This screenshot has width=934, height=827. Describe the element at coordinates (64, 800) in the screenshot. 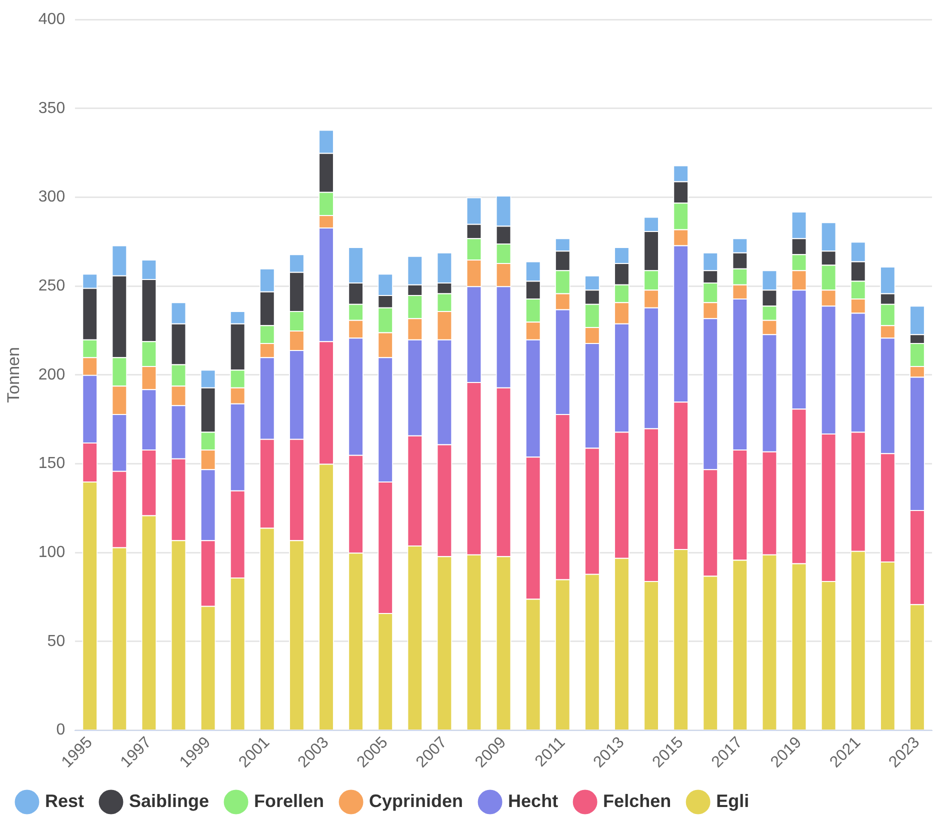

I see `legend-label: Rest` at that location.